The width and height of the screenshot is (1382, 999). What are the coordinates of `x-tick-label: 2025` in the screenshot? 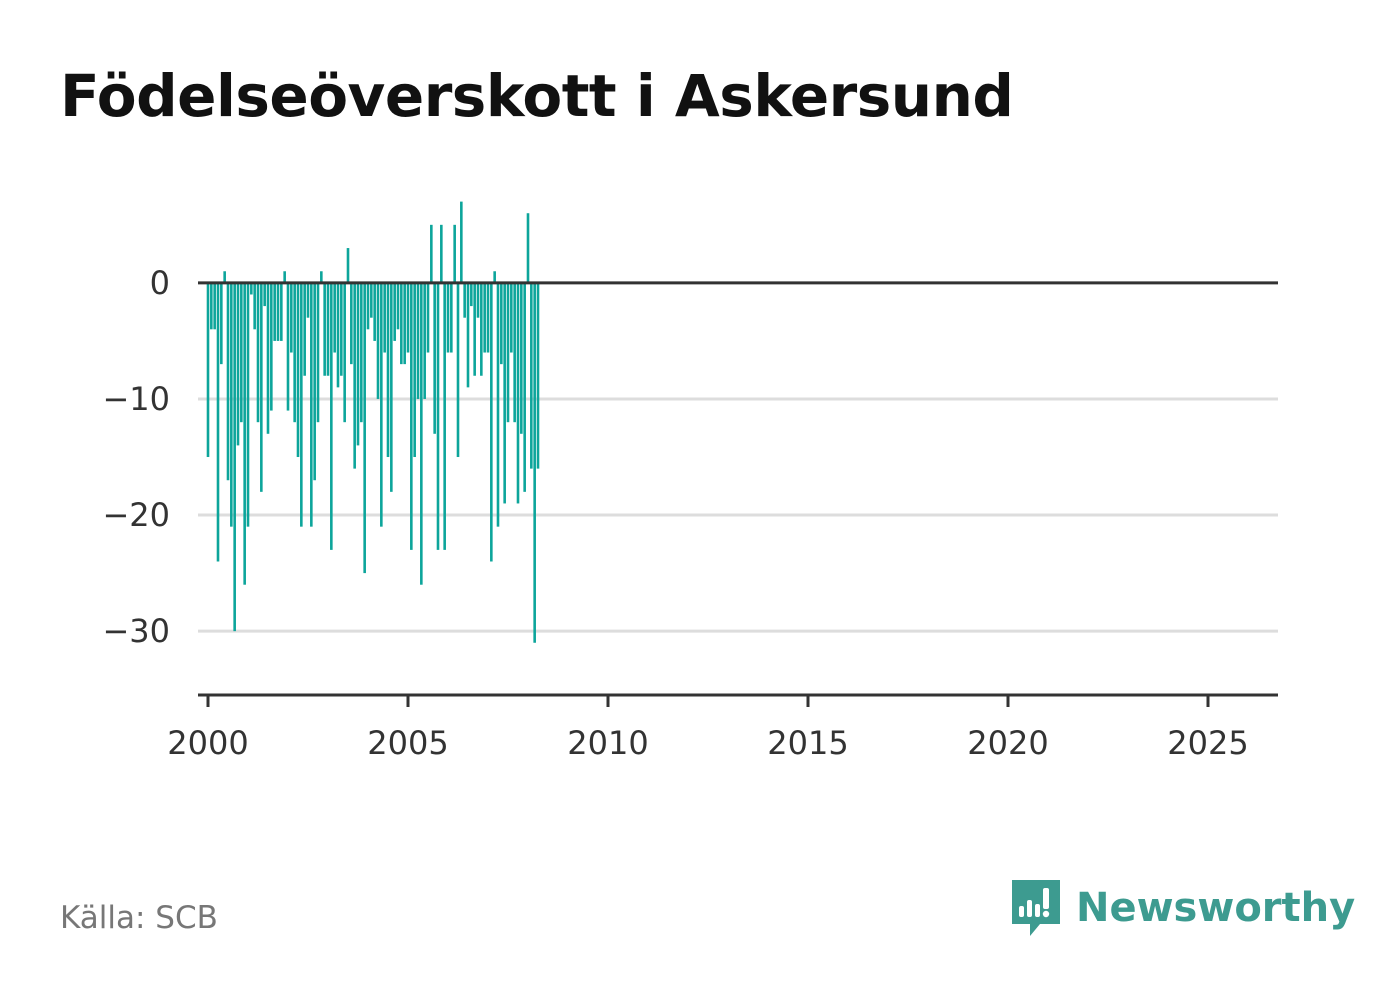 It's located at (1207, 743).